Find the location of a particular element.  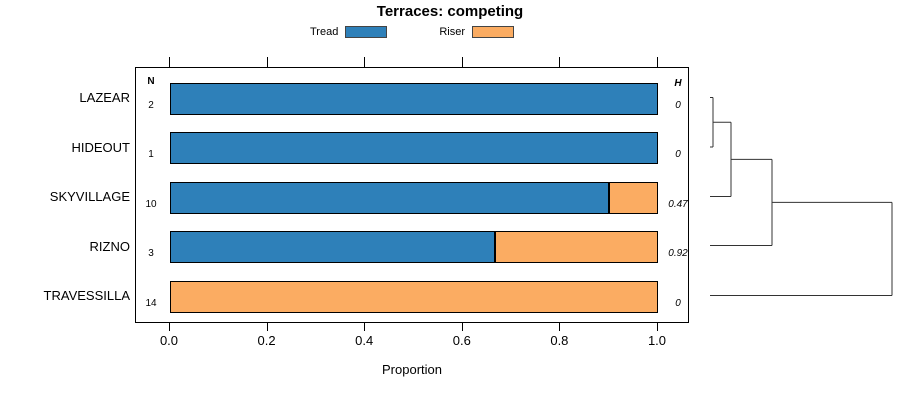

n-count: 2 is located at coordinates (151, 105).